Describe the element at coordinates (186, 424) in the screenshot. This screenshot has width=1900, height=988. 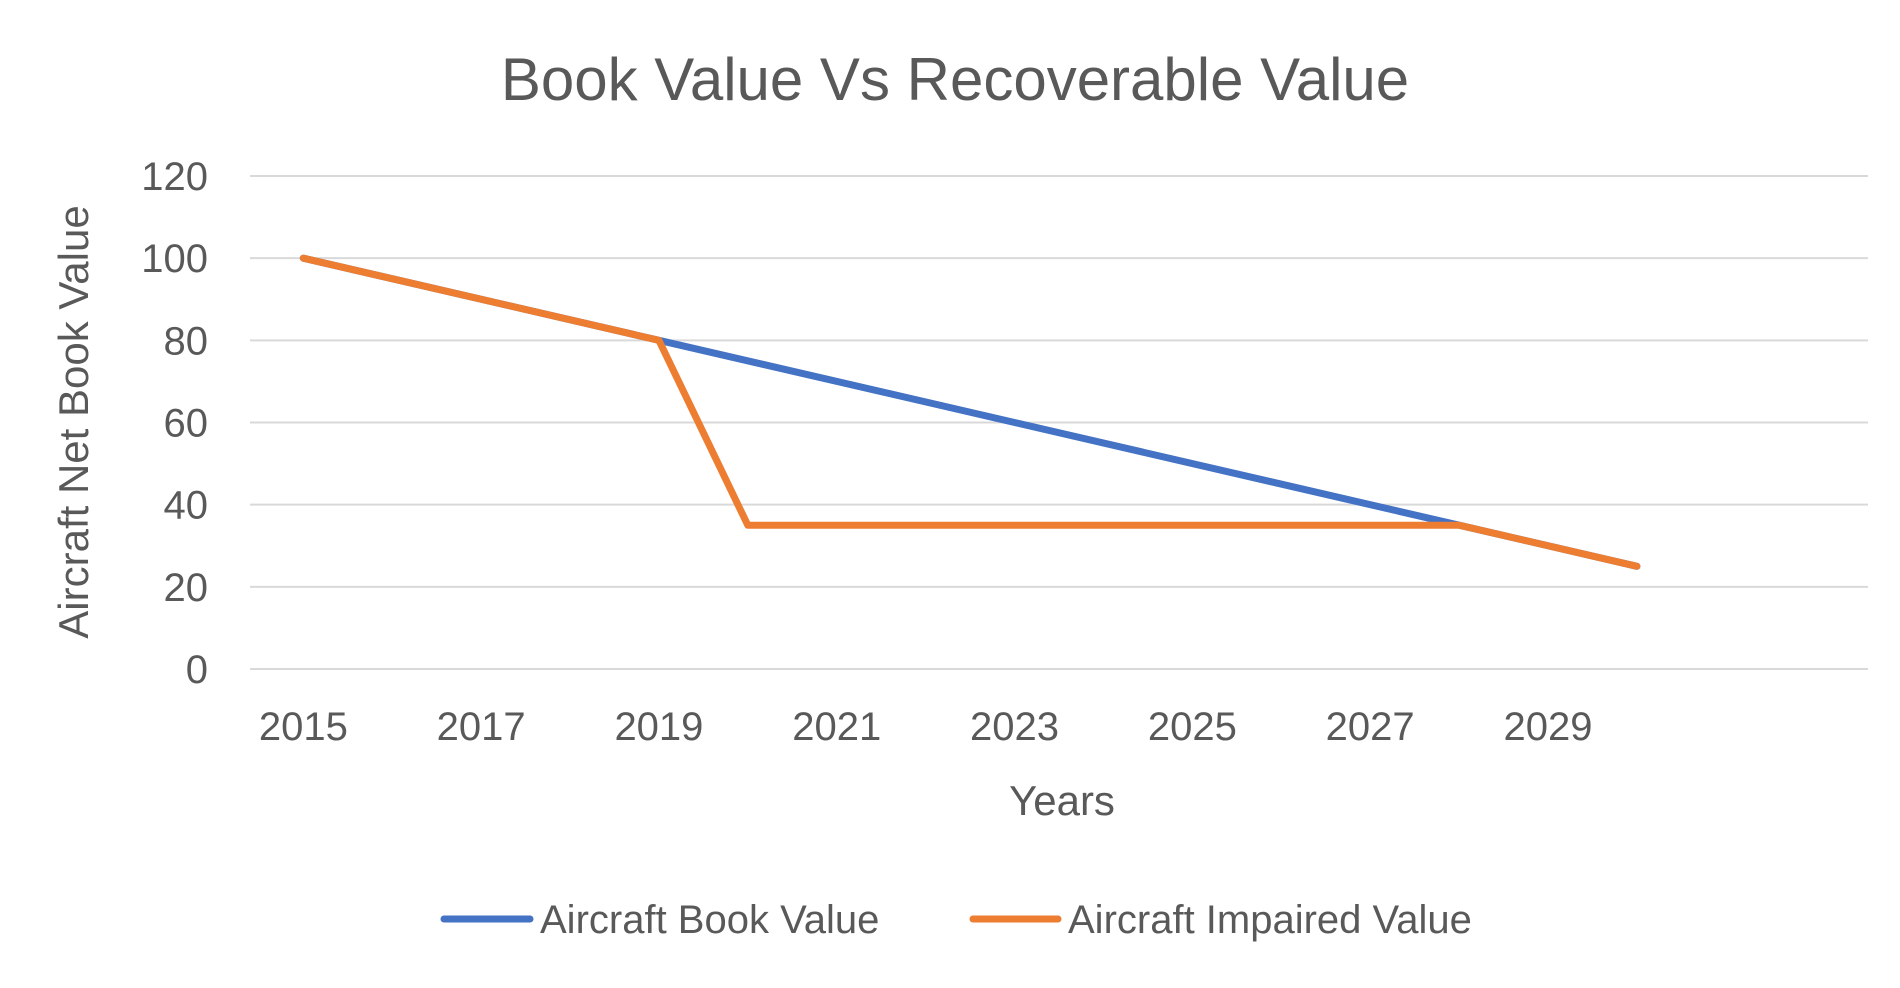
I see `y-tick-label: 60` at that location.